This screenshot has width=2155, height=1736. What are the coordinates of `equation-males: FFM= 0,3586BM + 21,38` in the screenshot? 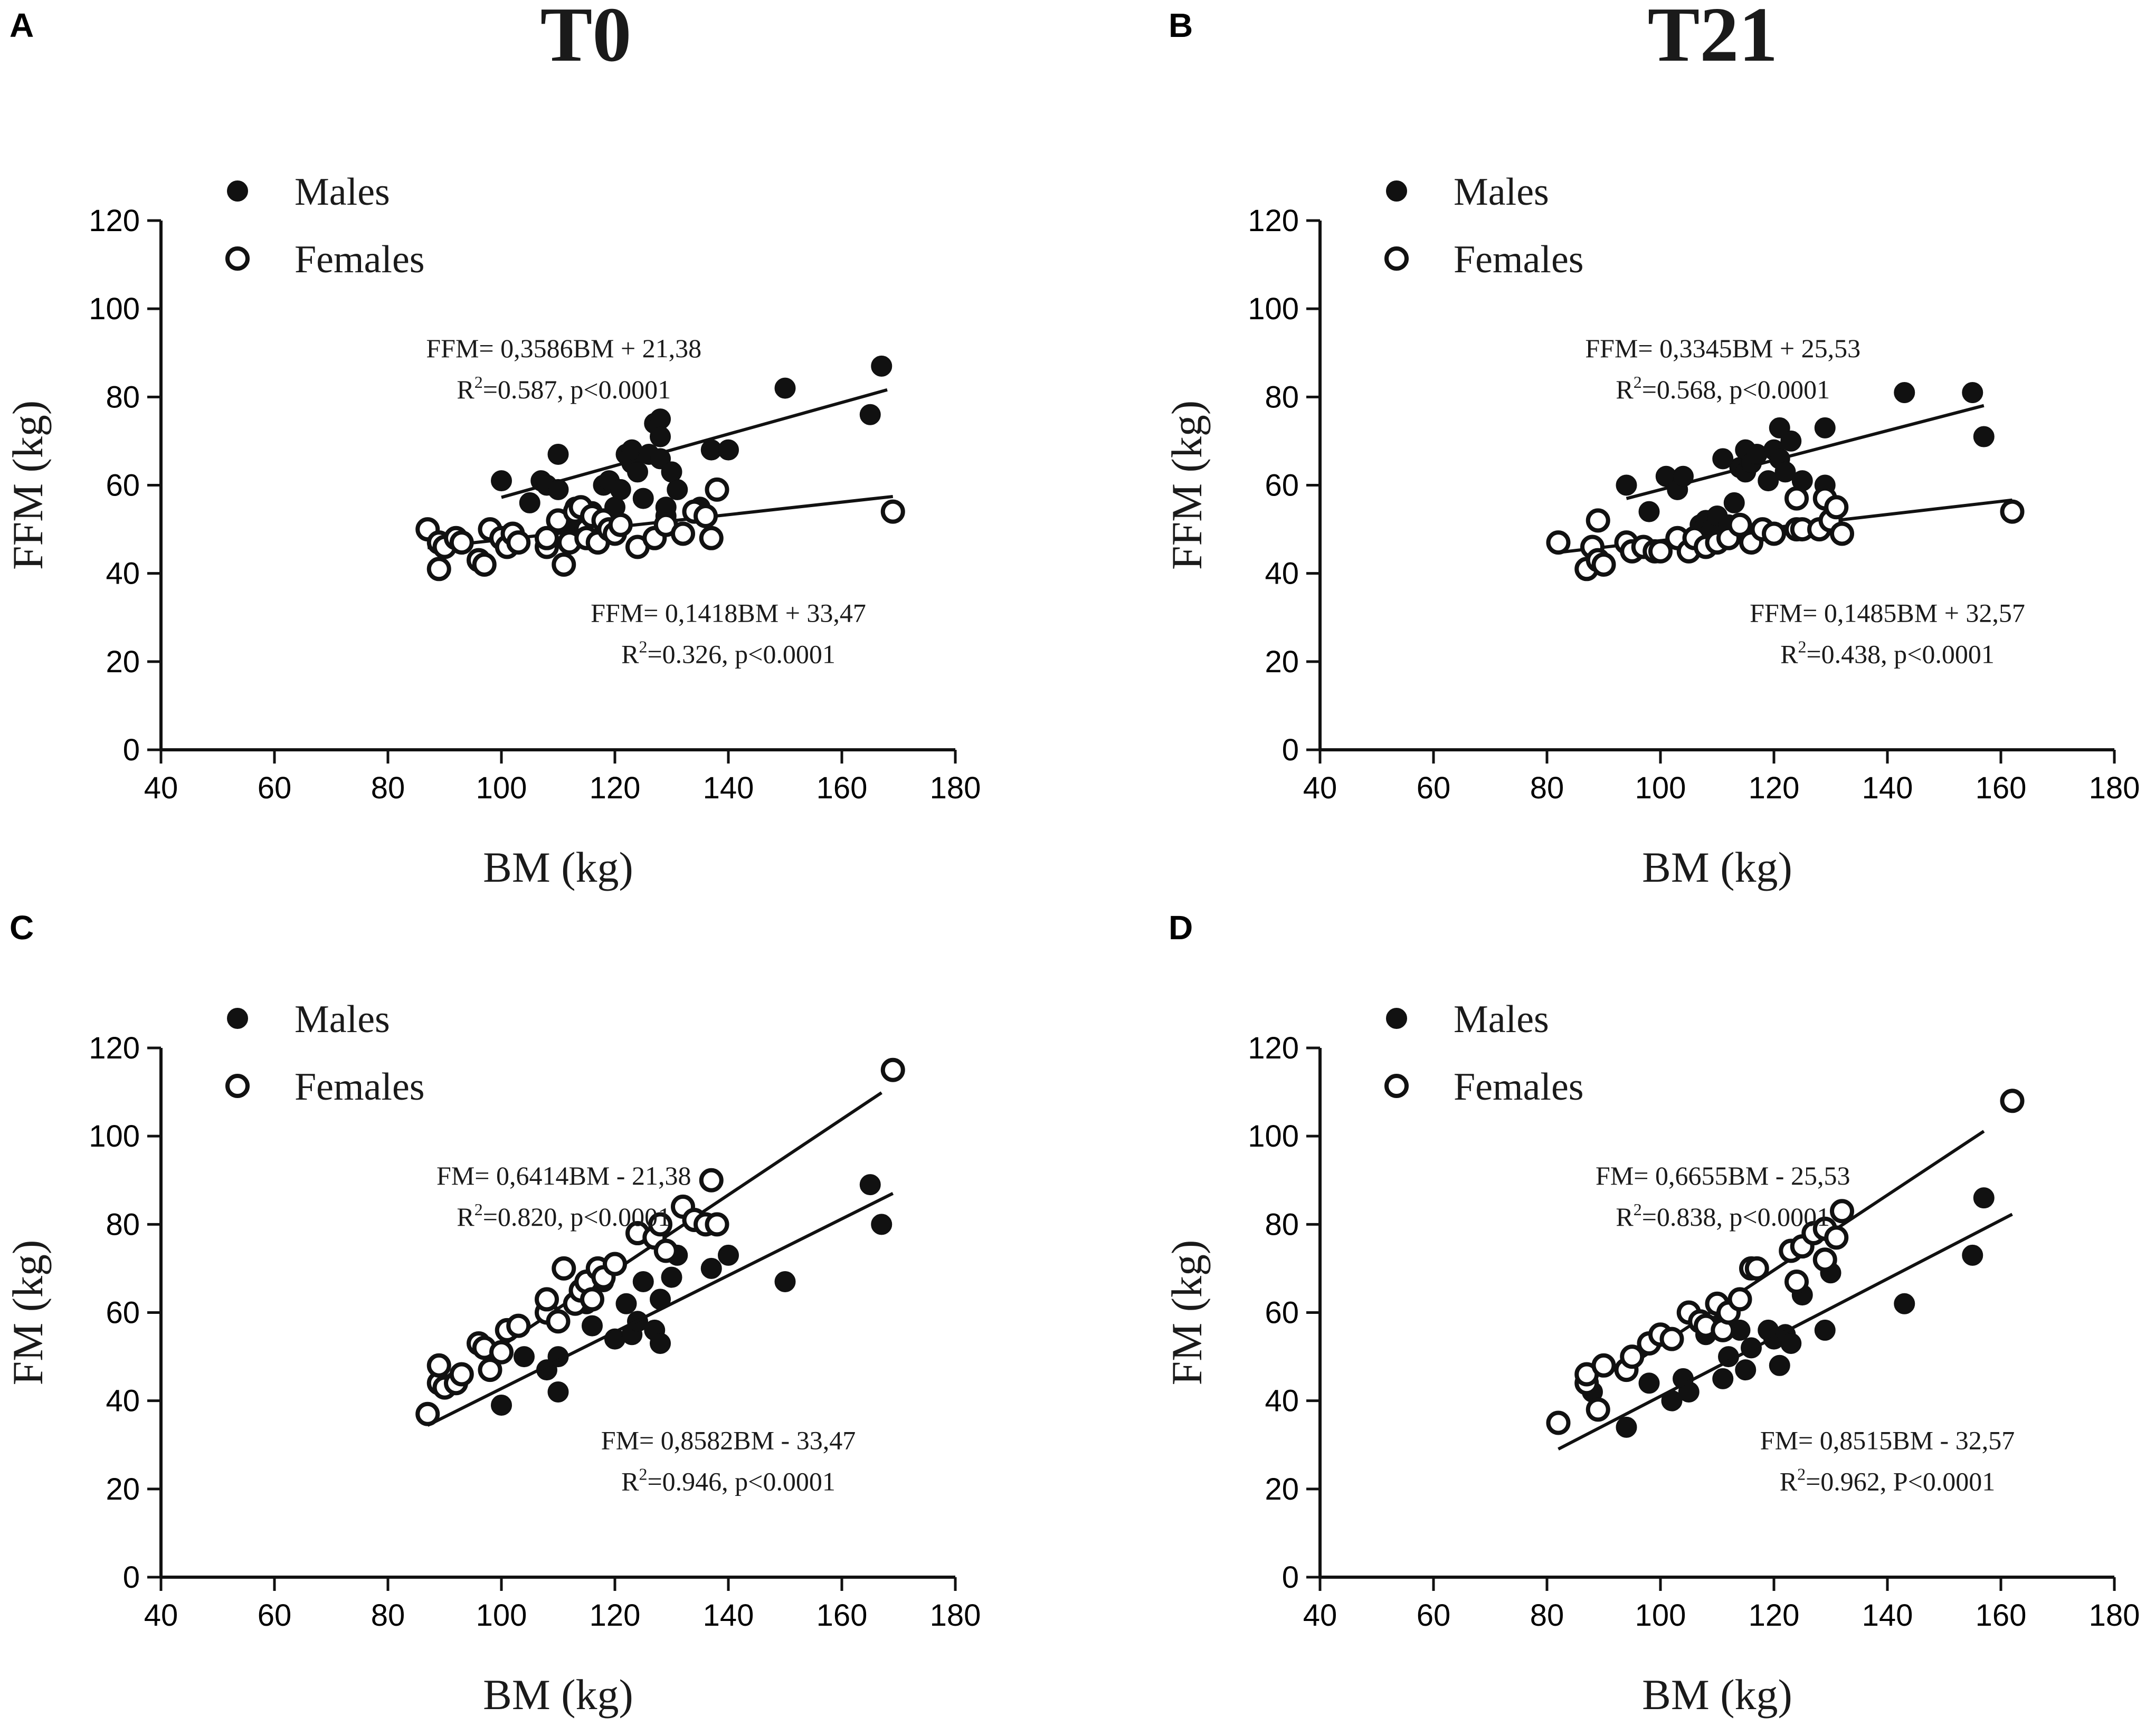 It's located at (563, 348).